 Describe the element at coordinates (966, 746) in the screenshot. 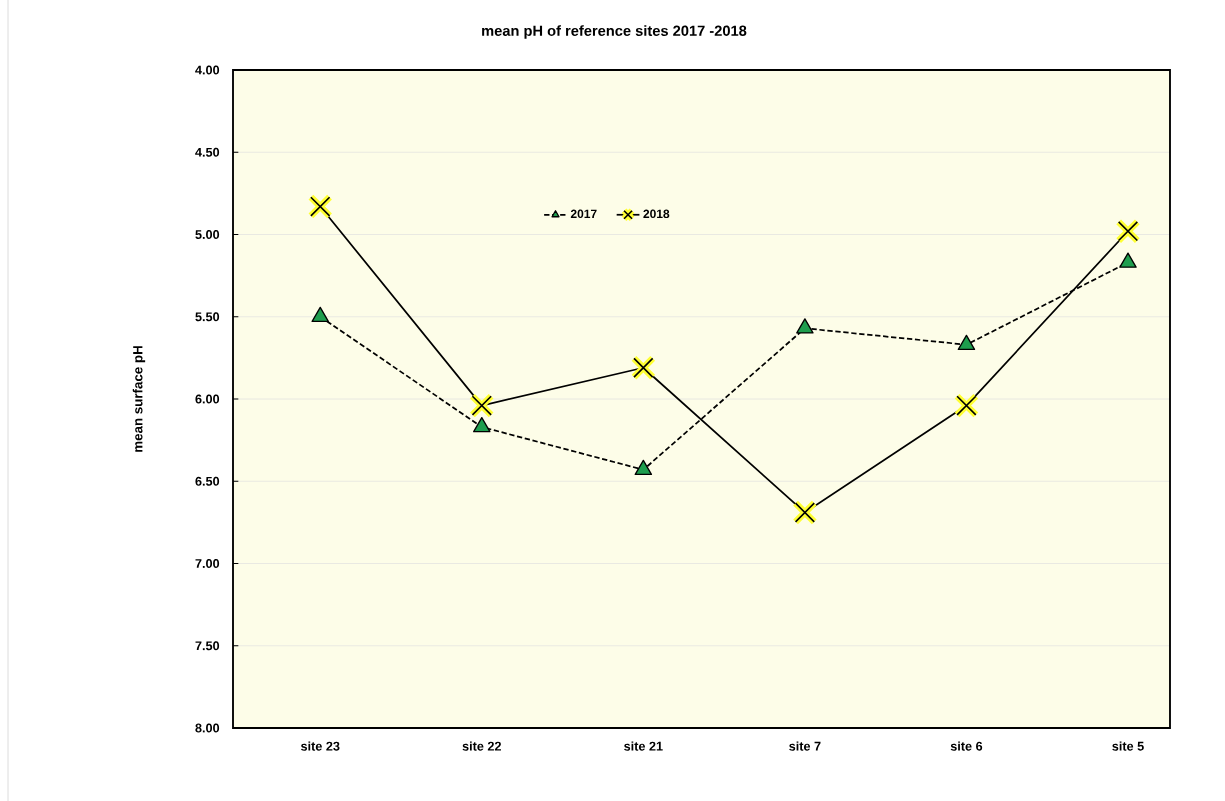

I see `x-tick-label: site 6` at that location.